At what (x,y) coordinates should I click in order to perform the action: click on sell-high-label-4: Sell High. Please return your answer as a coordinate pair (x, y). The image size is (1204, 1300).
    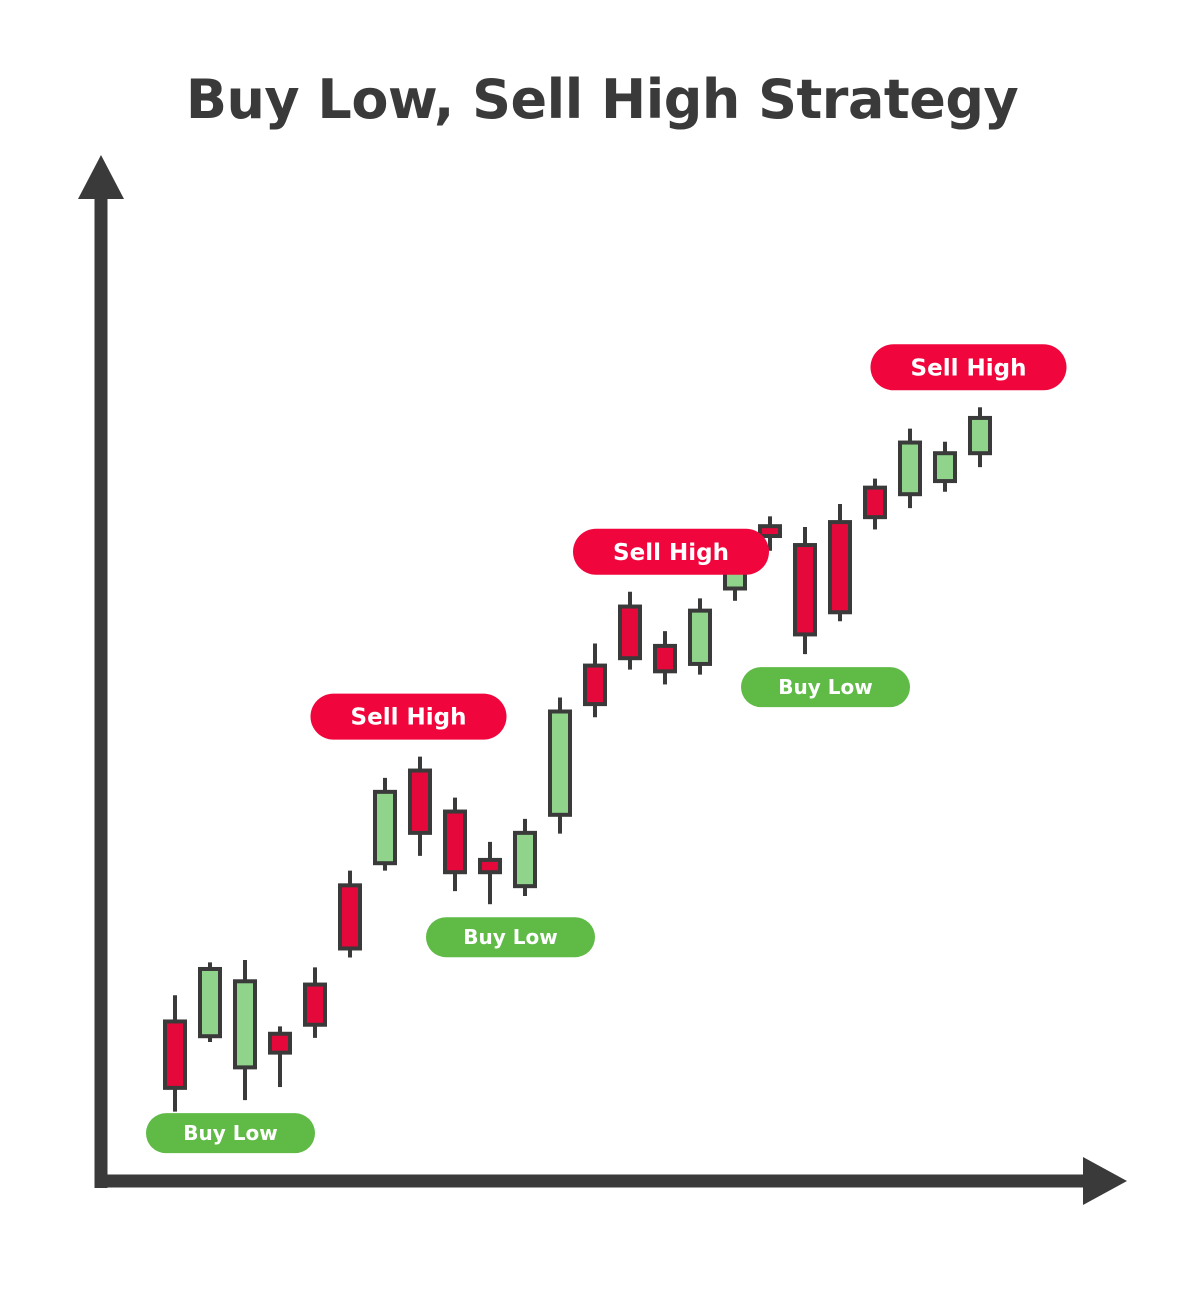
    Looking at the image, I should click on (671, 551).